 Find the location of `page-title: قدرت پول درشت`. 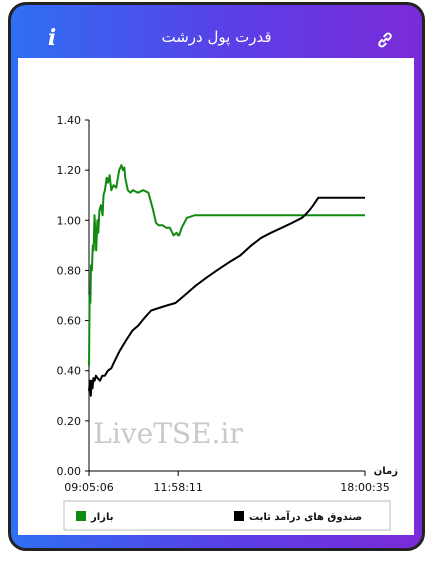

page-title: قدرت پول درشت is located at coordinates (216, 37).